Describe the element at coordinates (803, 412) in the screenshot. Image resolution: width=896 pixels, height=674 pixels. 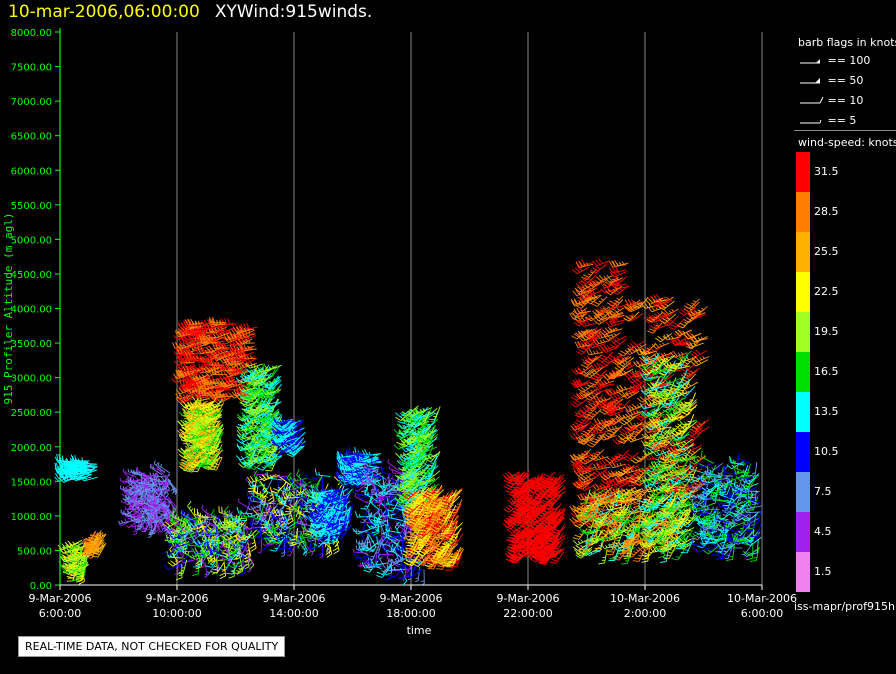
I see `colorbar-swatch` at that location.